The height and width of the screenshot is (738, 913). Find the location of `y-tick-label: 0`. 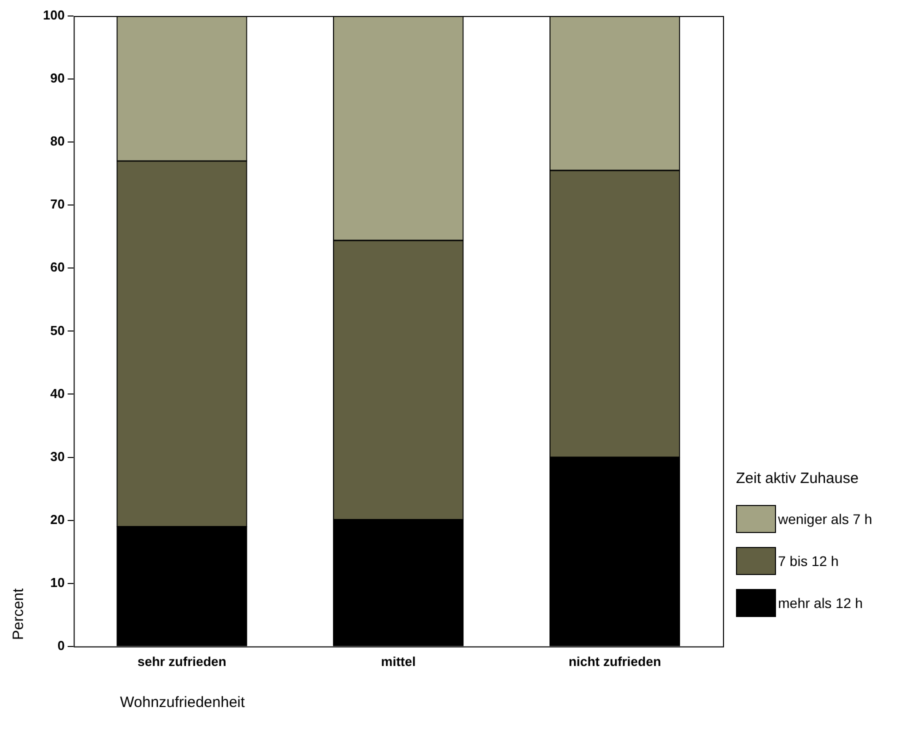

y-tick-label: 0 is located at coordinates (61, 645).